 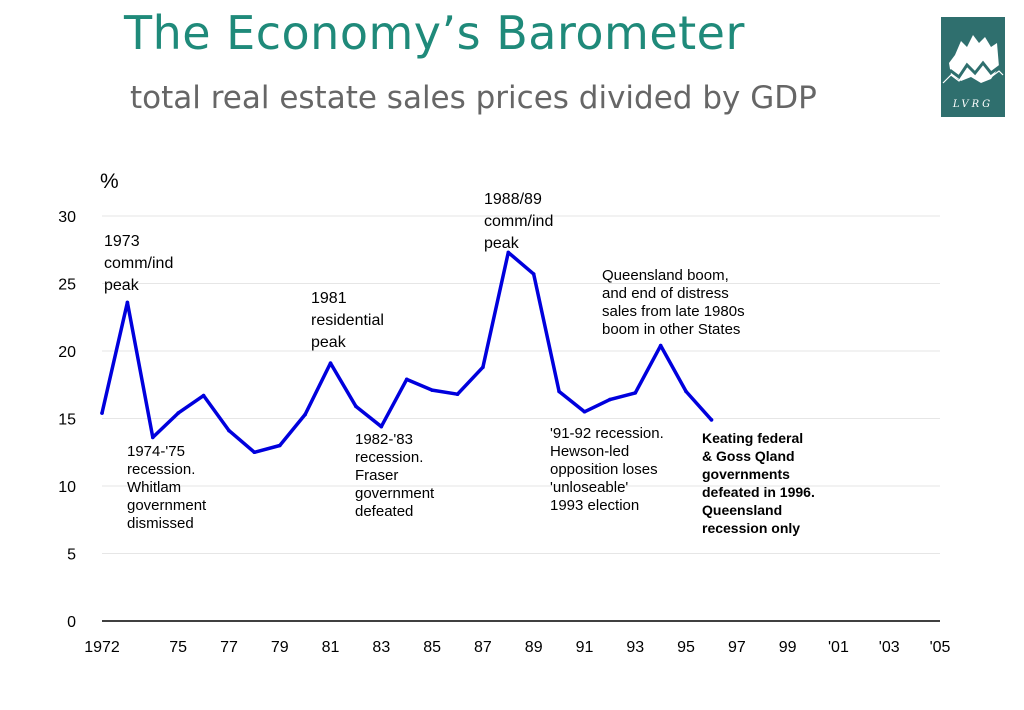 What do you see at coordinates (972, 104) in the screenshot?
I see `logo-text: LVRG` at bounding box center [972, 104].